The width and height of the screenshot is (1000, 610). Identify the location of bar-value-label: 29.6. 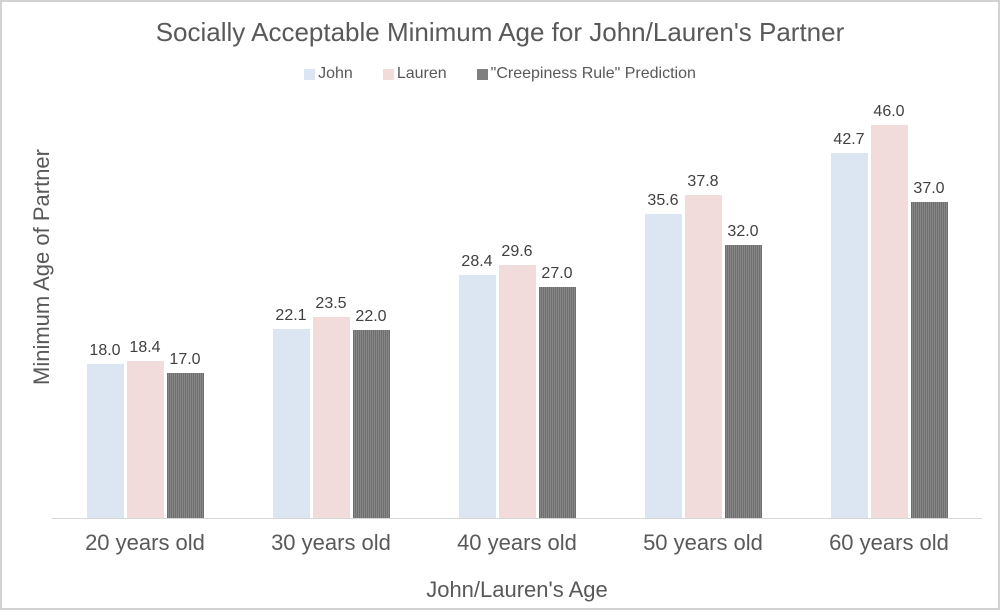
(517, 251).